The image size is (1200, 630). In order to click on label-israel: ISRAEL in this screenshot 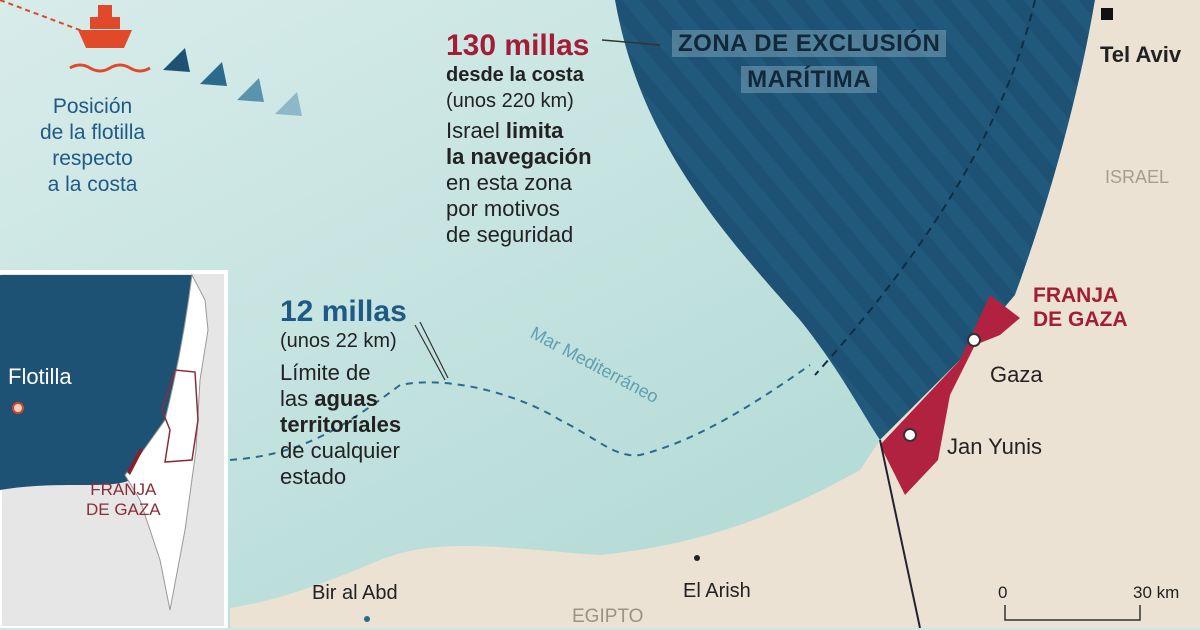, I will do `click(1137, 177)`.